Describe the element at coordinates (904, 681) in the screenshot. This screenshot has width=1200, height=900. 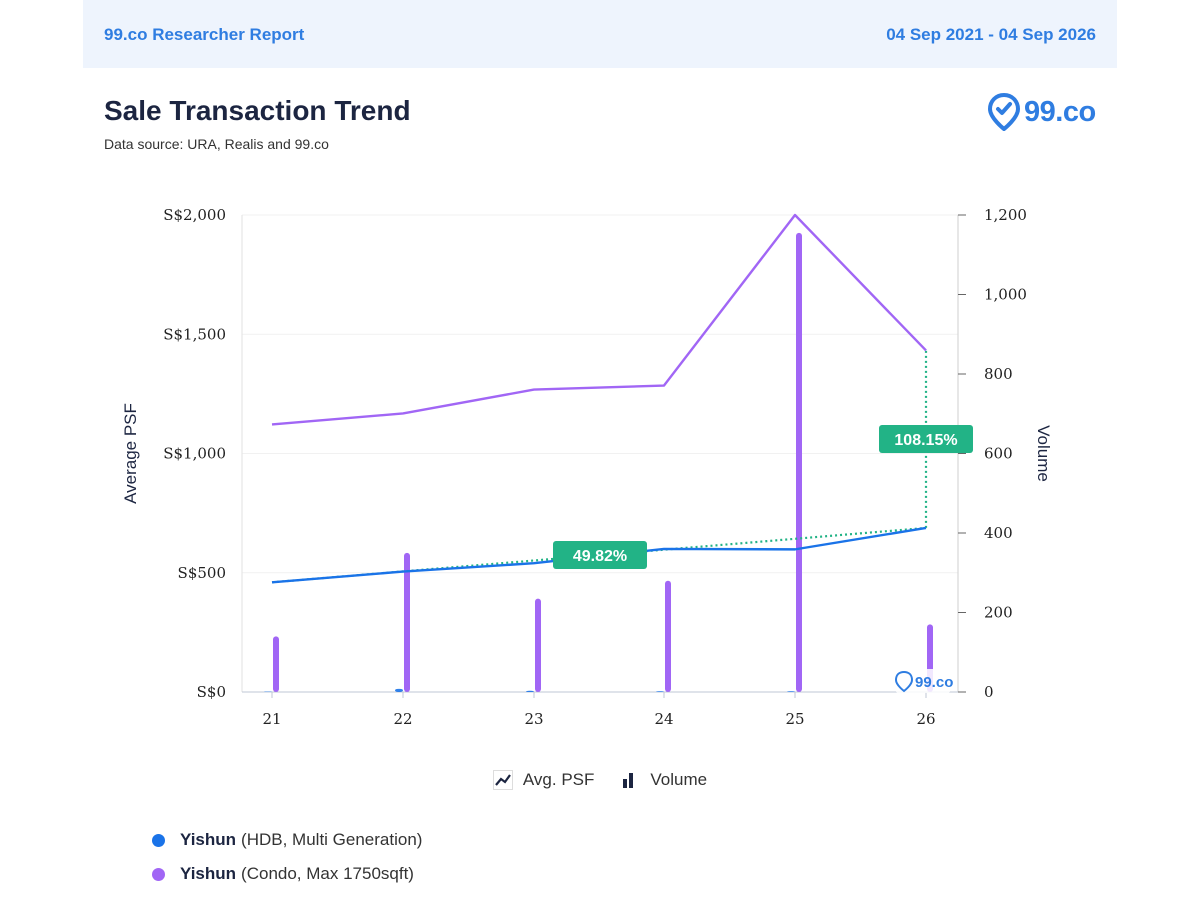
I see `watermark-pin-icon` at that location.